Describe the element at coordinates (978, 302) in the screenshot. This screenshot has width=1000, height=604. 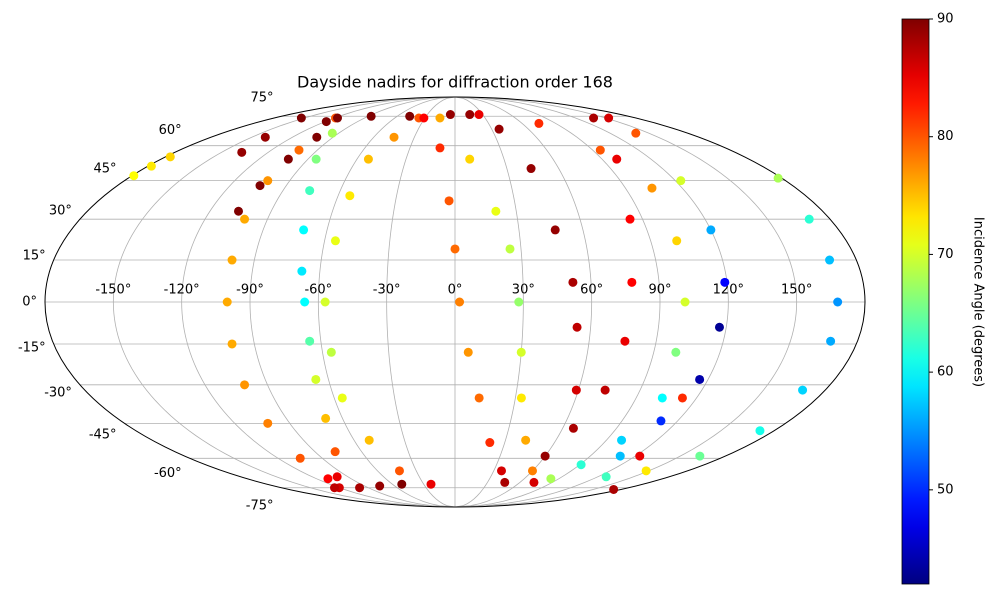
I see `colorbar-label: Incidence Angle (degrees)` at that location.